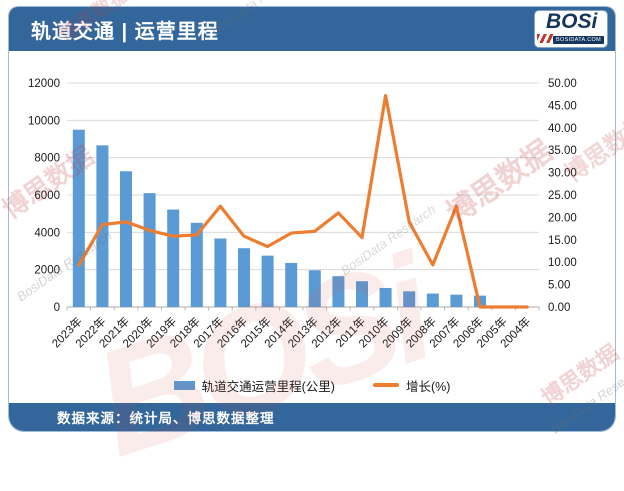  What do you see at coordinates (562, 174) in the screenshot?
I see `svg-text: 30.00` at bounding box center [562, 174].